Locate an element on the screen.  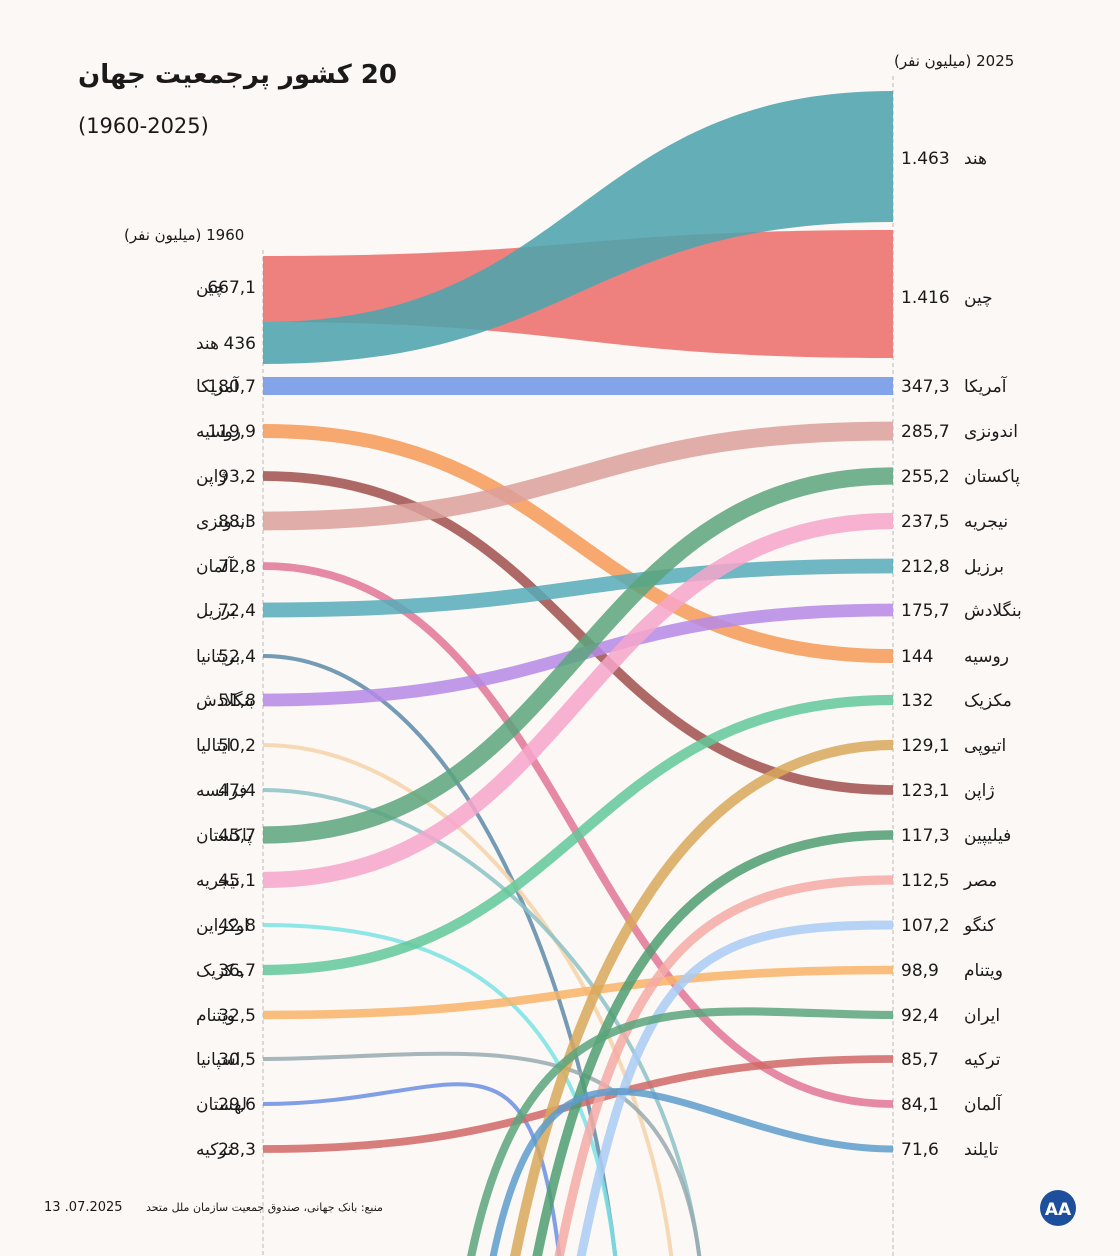
right-country-label: روسیه is located at coordinates (986, 657).